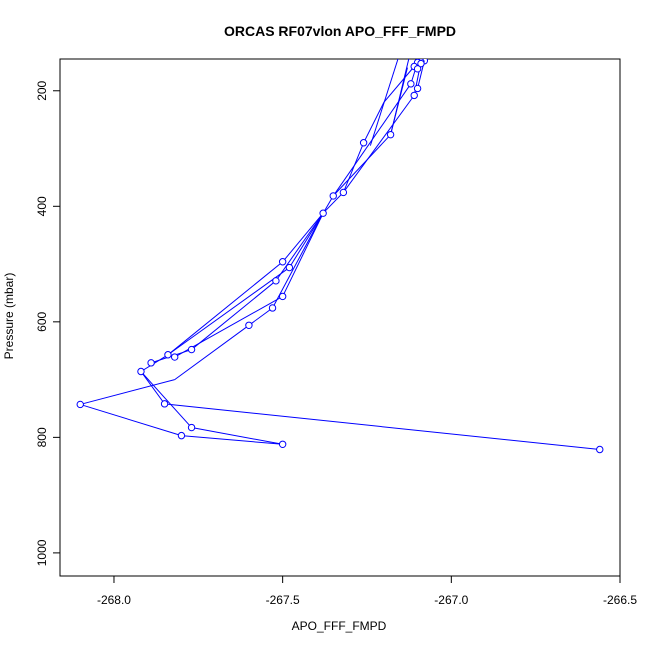 This screenshot has height=650, width=650. Describe the element at coordinates (339, 626) in the screenshot. I see `x-axis-label: APO_FFF_FMPD` at that location.